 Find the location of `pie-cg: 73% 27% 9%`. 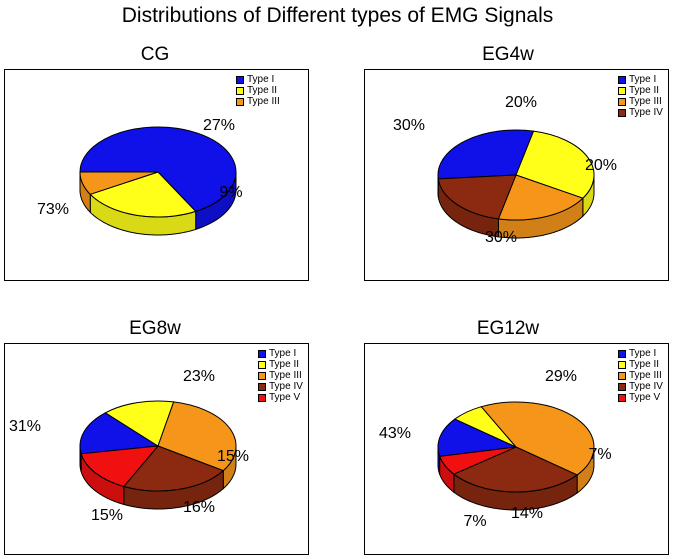

pie-cg: 73% 27% 9% is located at coordinates (140, 176).